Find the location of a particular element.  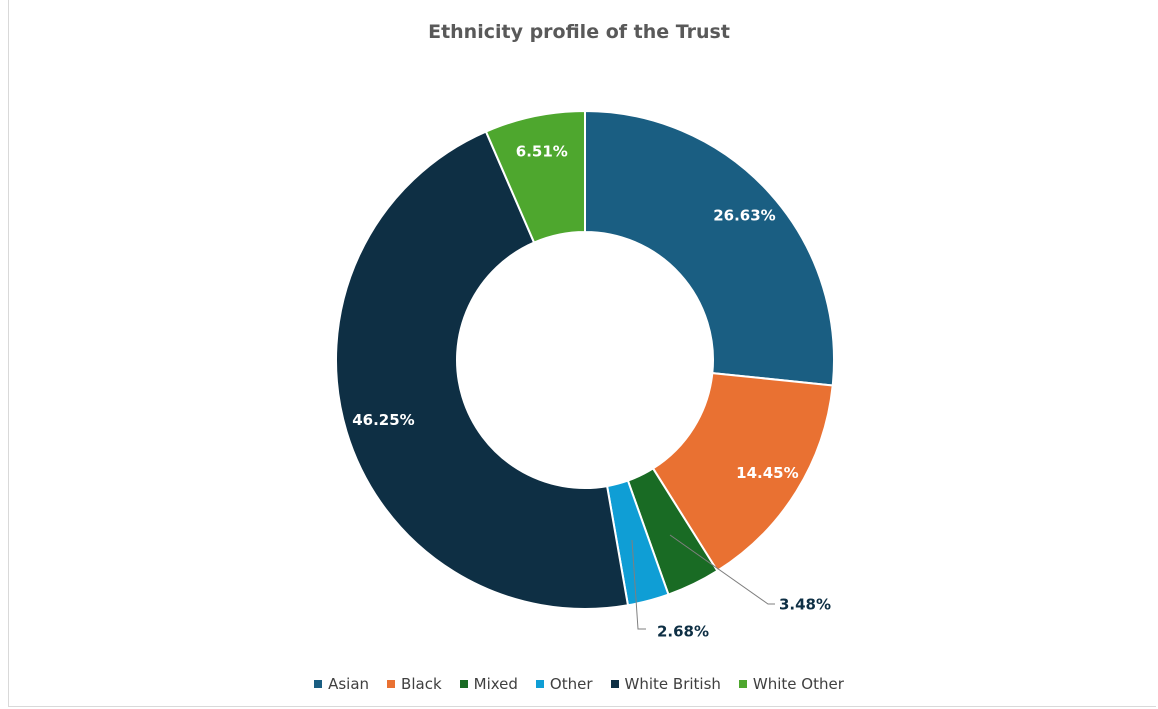

legend-label-white-british: White British is located at coordinates (672, 684).